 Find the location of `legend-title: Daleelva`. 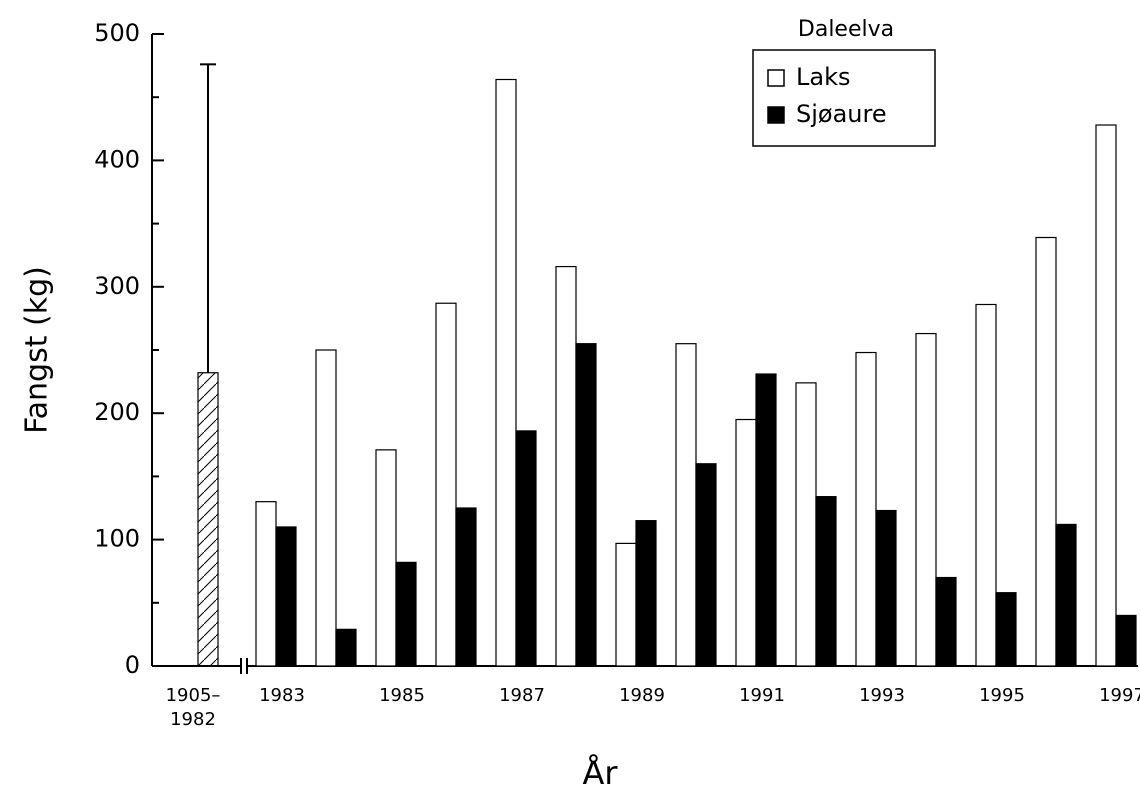

legend-title: Daleelva is located at coordinates (846, 29).